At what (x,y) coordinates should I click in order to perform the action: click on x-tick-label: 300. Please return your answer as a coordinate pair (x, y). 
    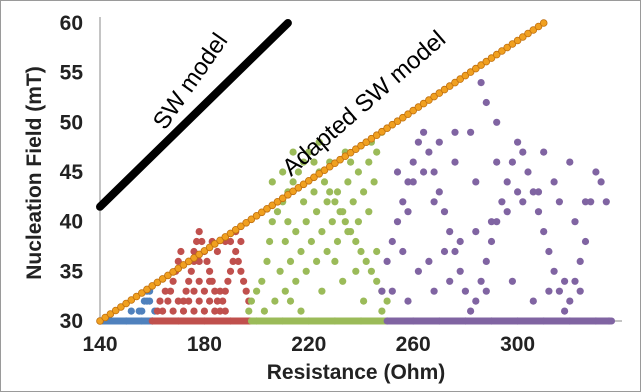
    Looking at the image, I should click on (517, 344).